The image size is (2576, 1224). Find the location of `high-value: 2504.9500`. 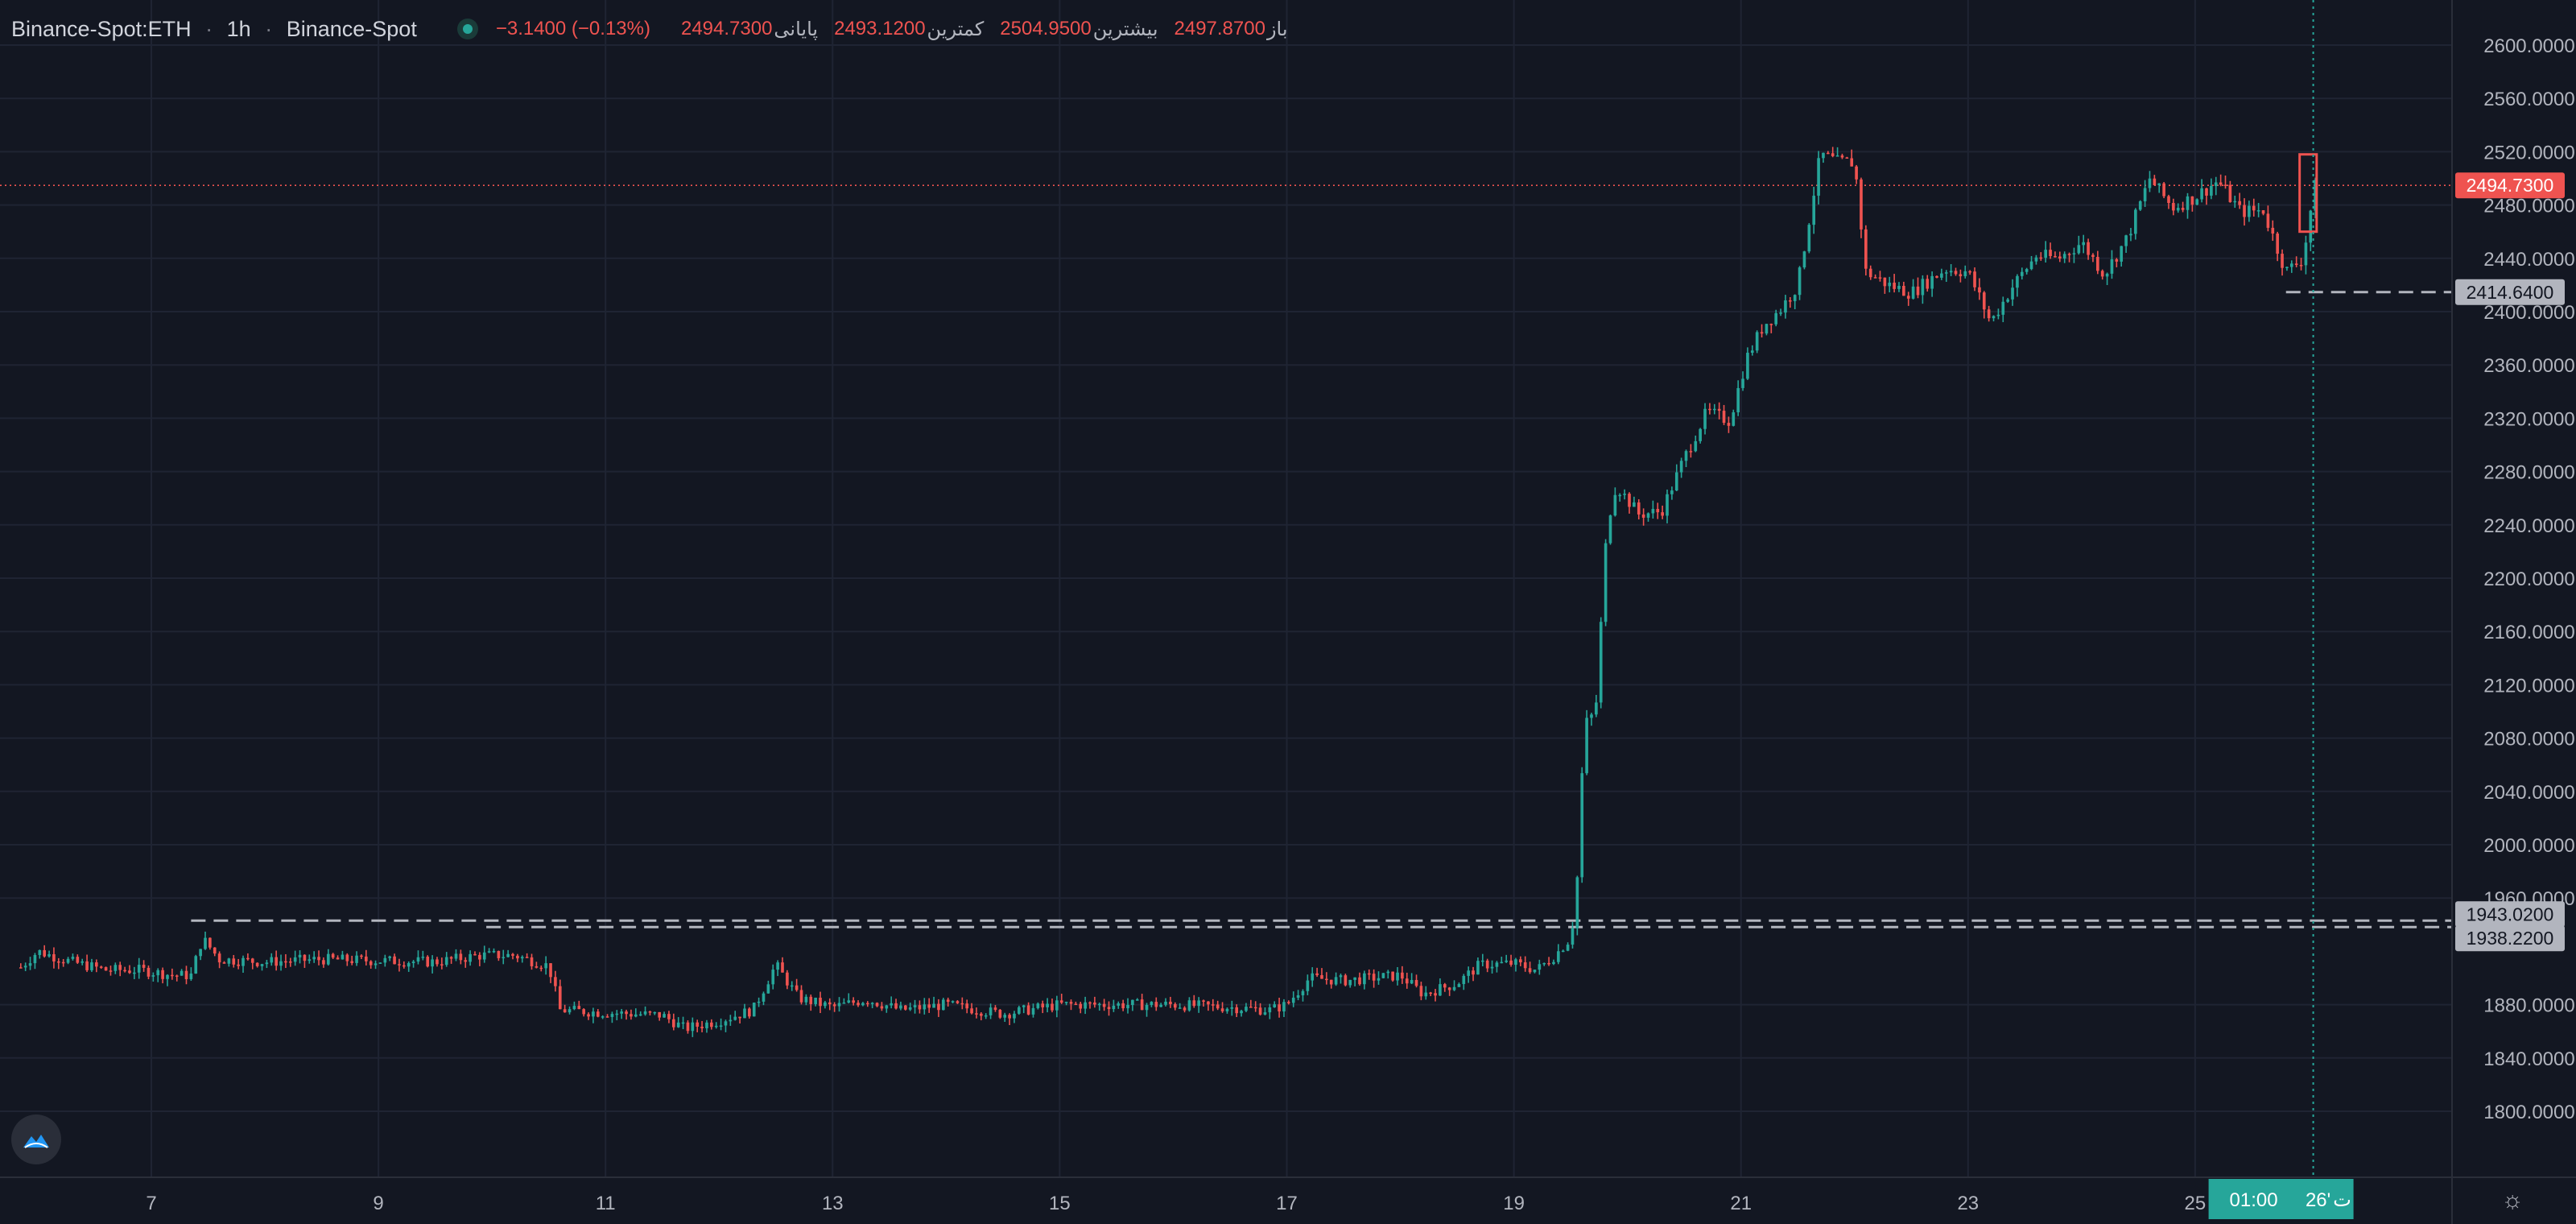

high-value: 2504.9500 is located at coordinates (1046, 28).